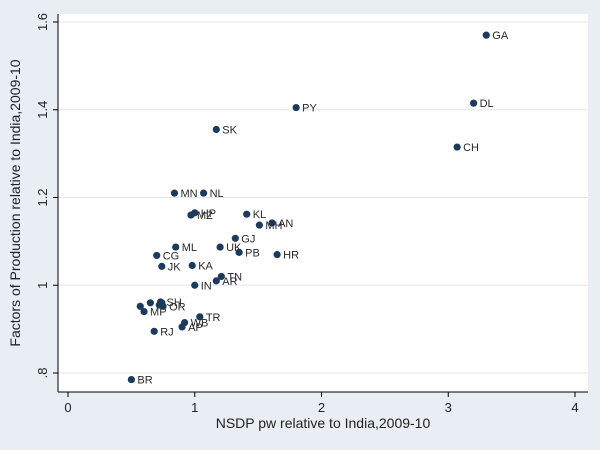 The width and height of the screenshot is (600, 450). I want to click on point-label-sk: SK, so click(229, 130).